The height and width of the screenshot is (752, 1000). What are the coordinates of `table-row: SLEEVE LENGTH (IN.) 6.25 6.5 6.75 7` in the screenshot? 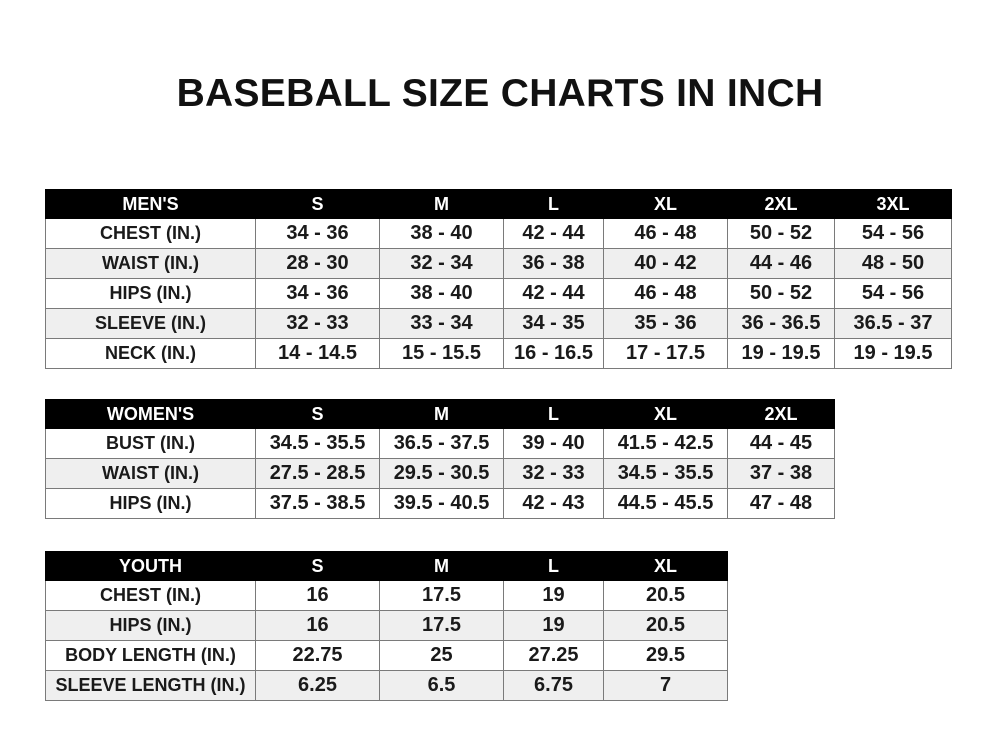 It's located at (386, 685).